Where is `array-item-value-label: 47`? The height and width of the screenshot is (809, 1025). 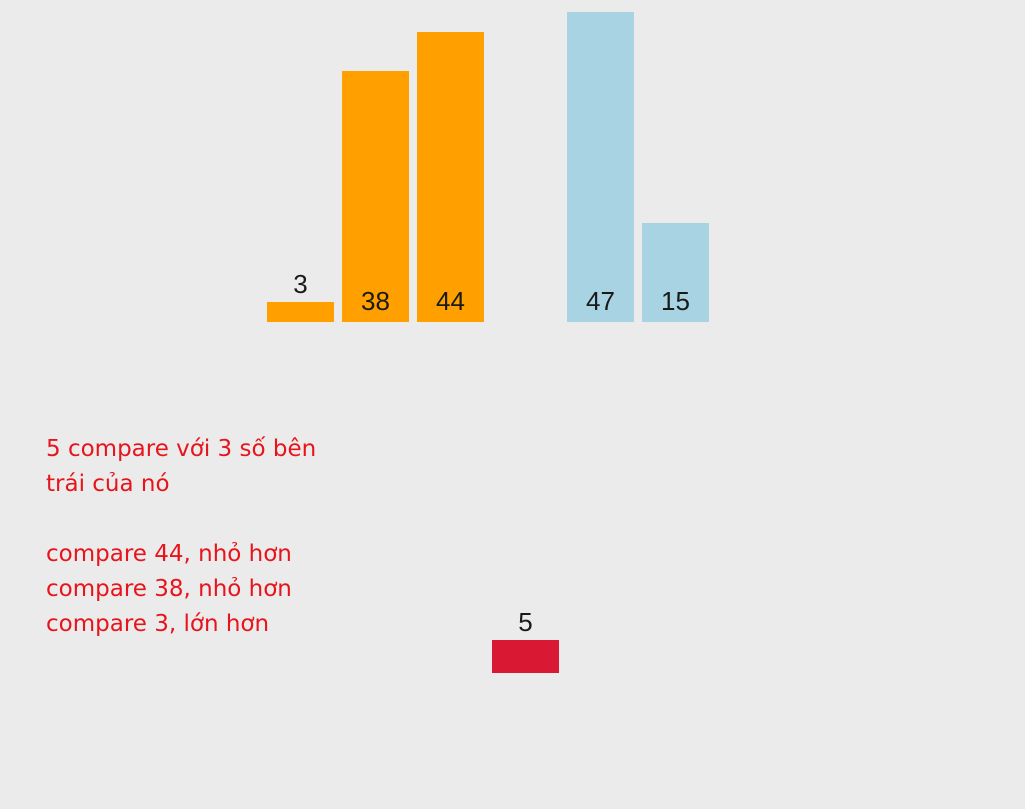
array-item-value-label: 47 is located at coordinates (600, 301).